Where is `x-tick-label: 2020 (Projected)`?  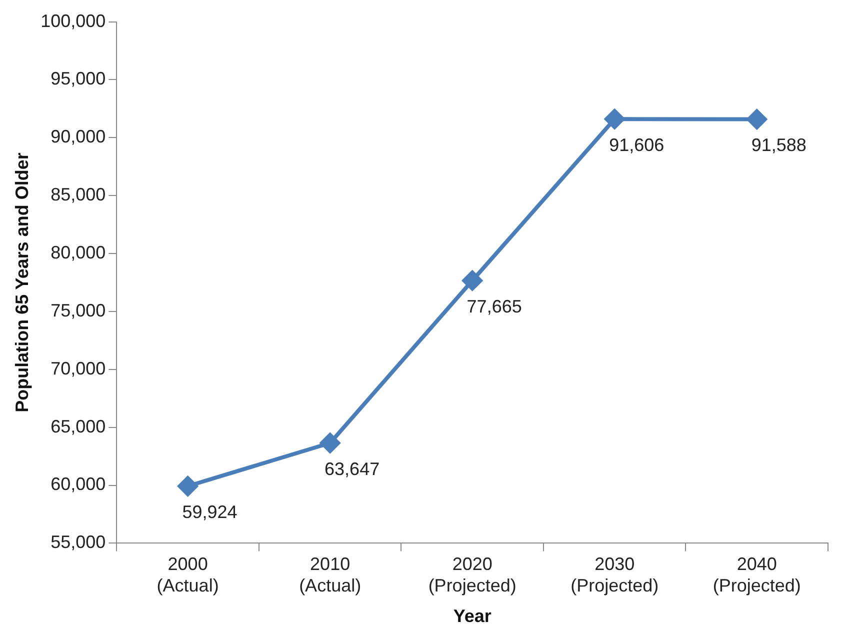 x-tick-label: 2020 (Projected) is located at coordinates (472, 575).